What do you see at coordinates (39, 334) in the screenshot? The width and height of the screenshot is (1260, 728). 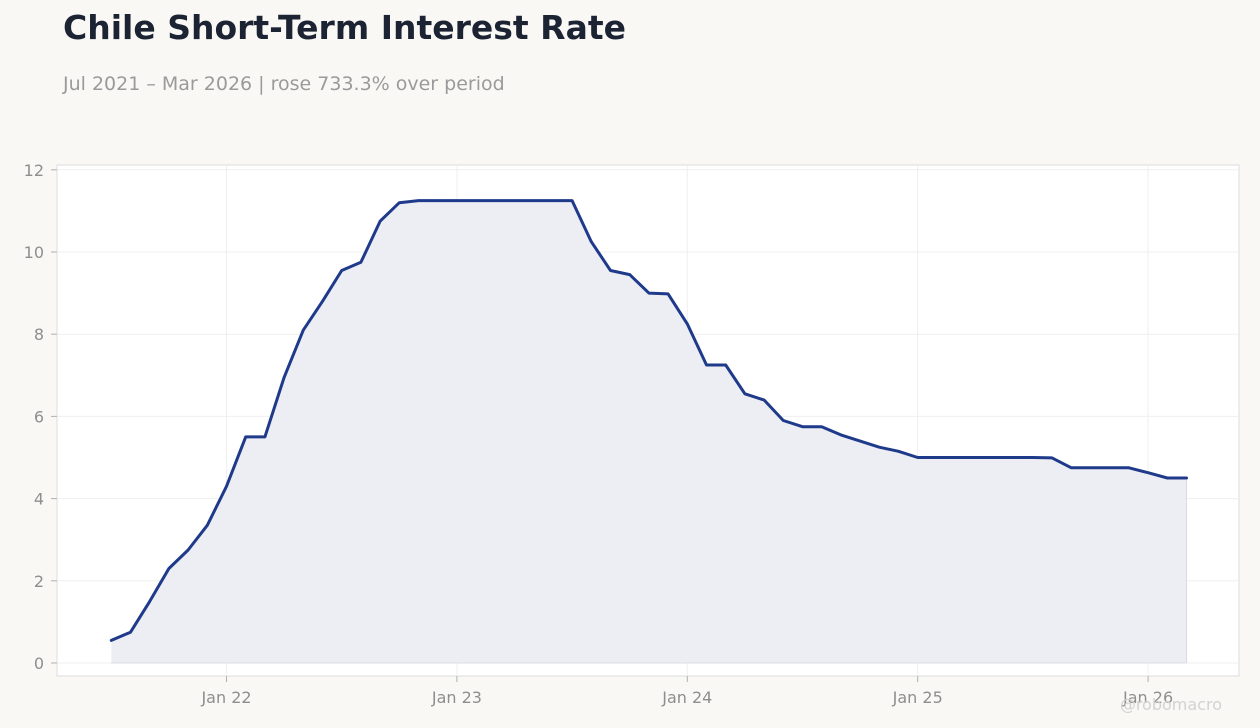 I see `y-tick-label: 8` at bounding box center [39, 334].